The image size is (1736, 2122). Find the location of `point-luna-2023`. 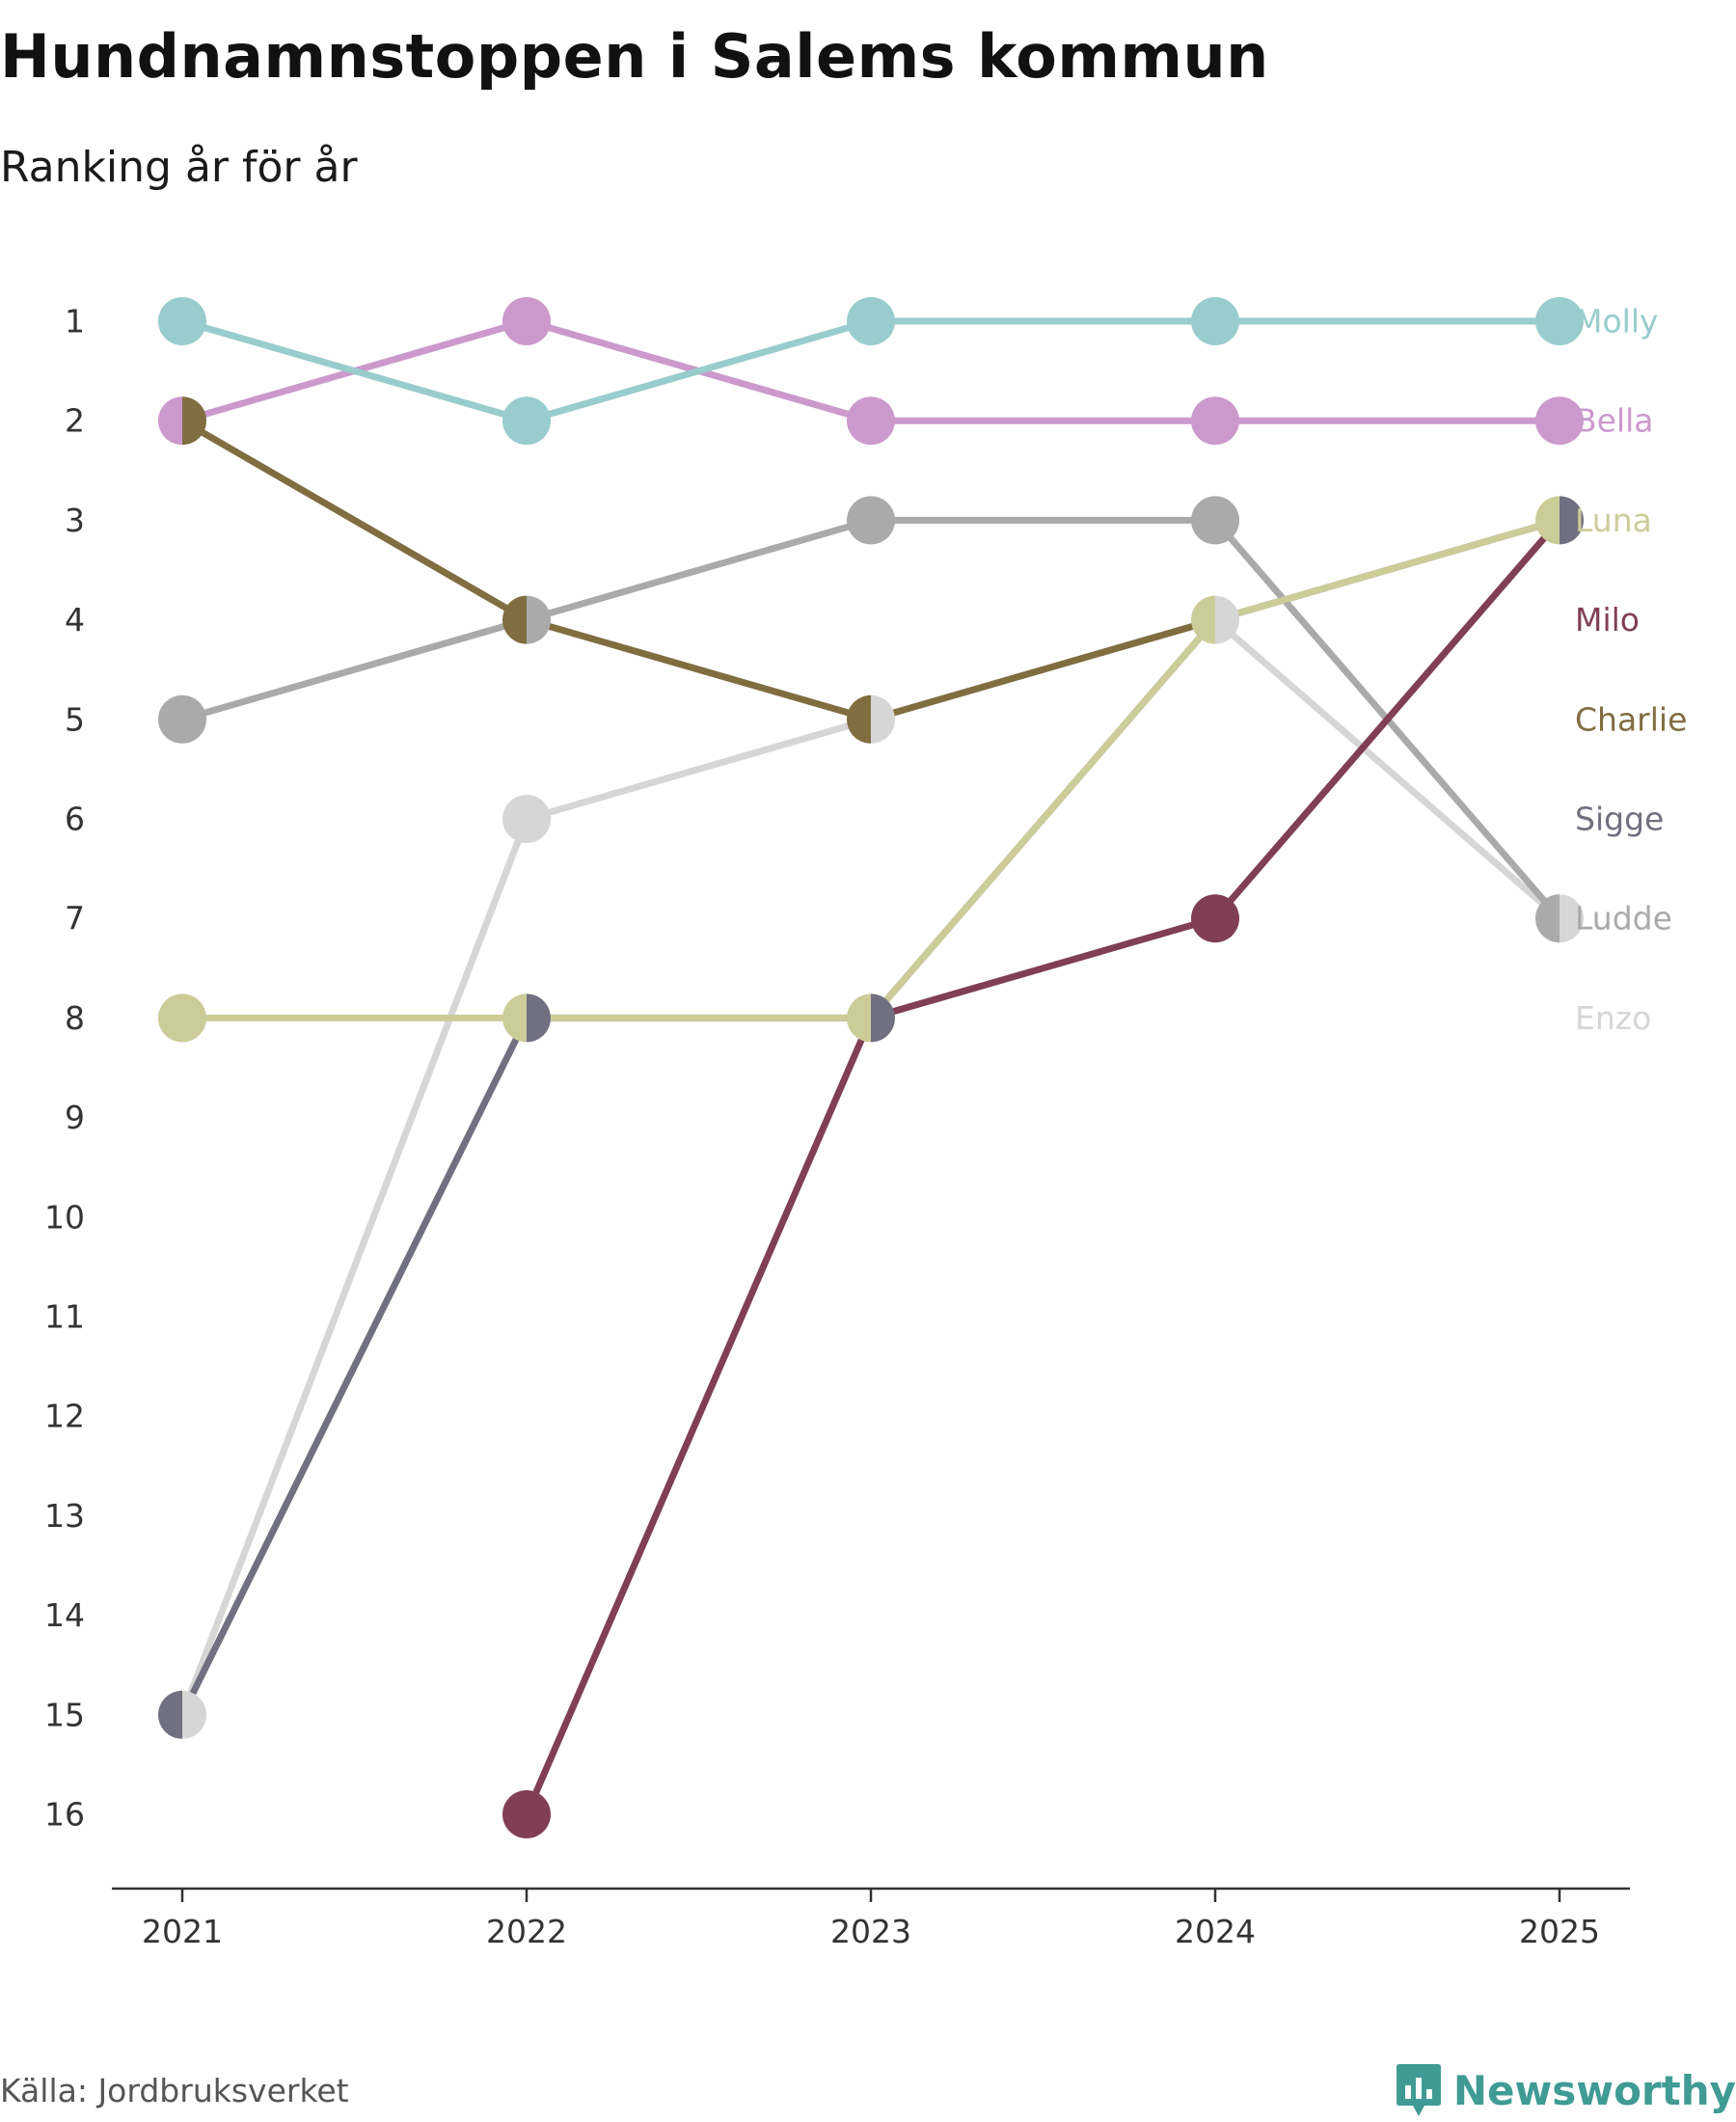

point-luna-2023 is located at coordinates (859, 1018).